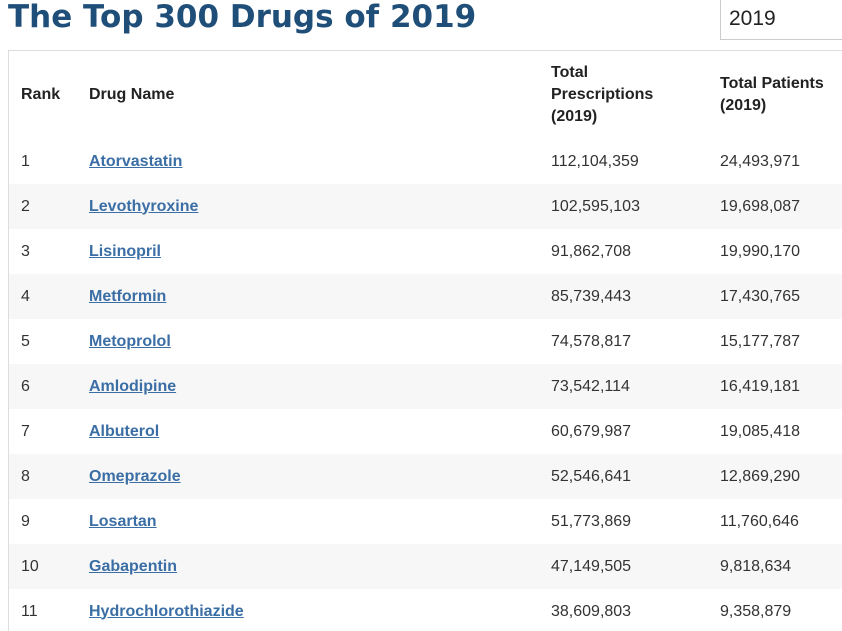  Describe the element at coordinates (25, 341) in the screenshot. I see `cell-rank: 5` at that location.